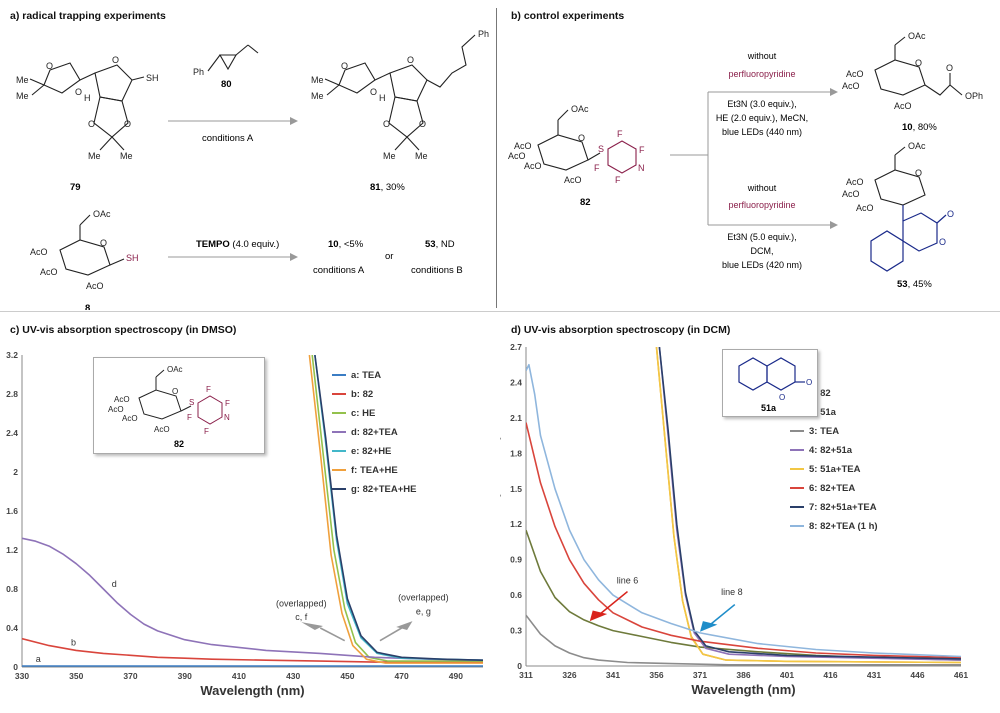 The image size is (1000, 713). What do you see at coordinates (500, 506) in the screenshot?
I see `y-axis-label: Absorbance (arb.units)` at bounding box center [500, 506].